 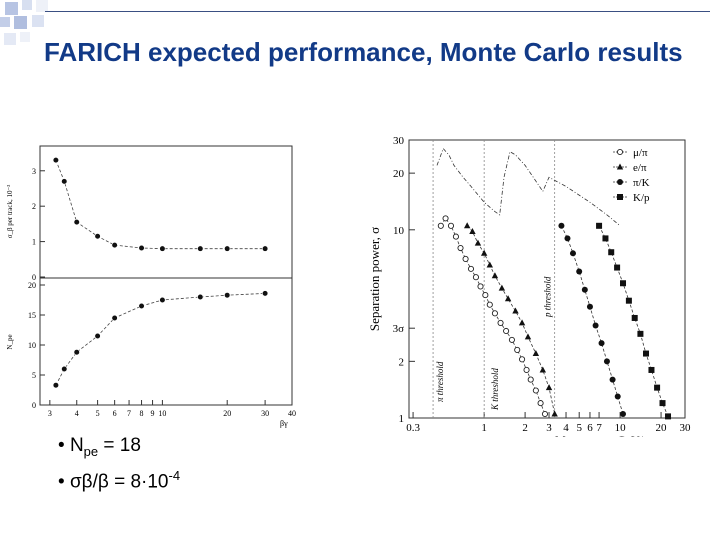 I want to click on right-legend-label: π/K, so click(x=641, y=183).